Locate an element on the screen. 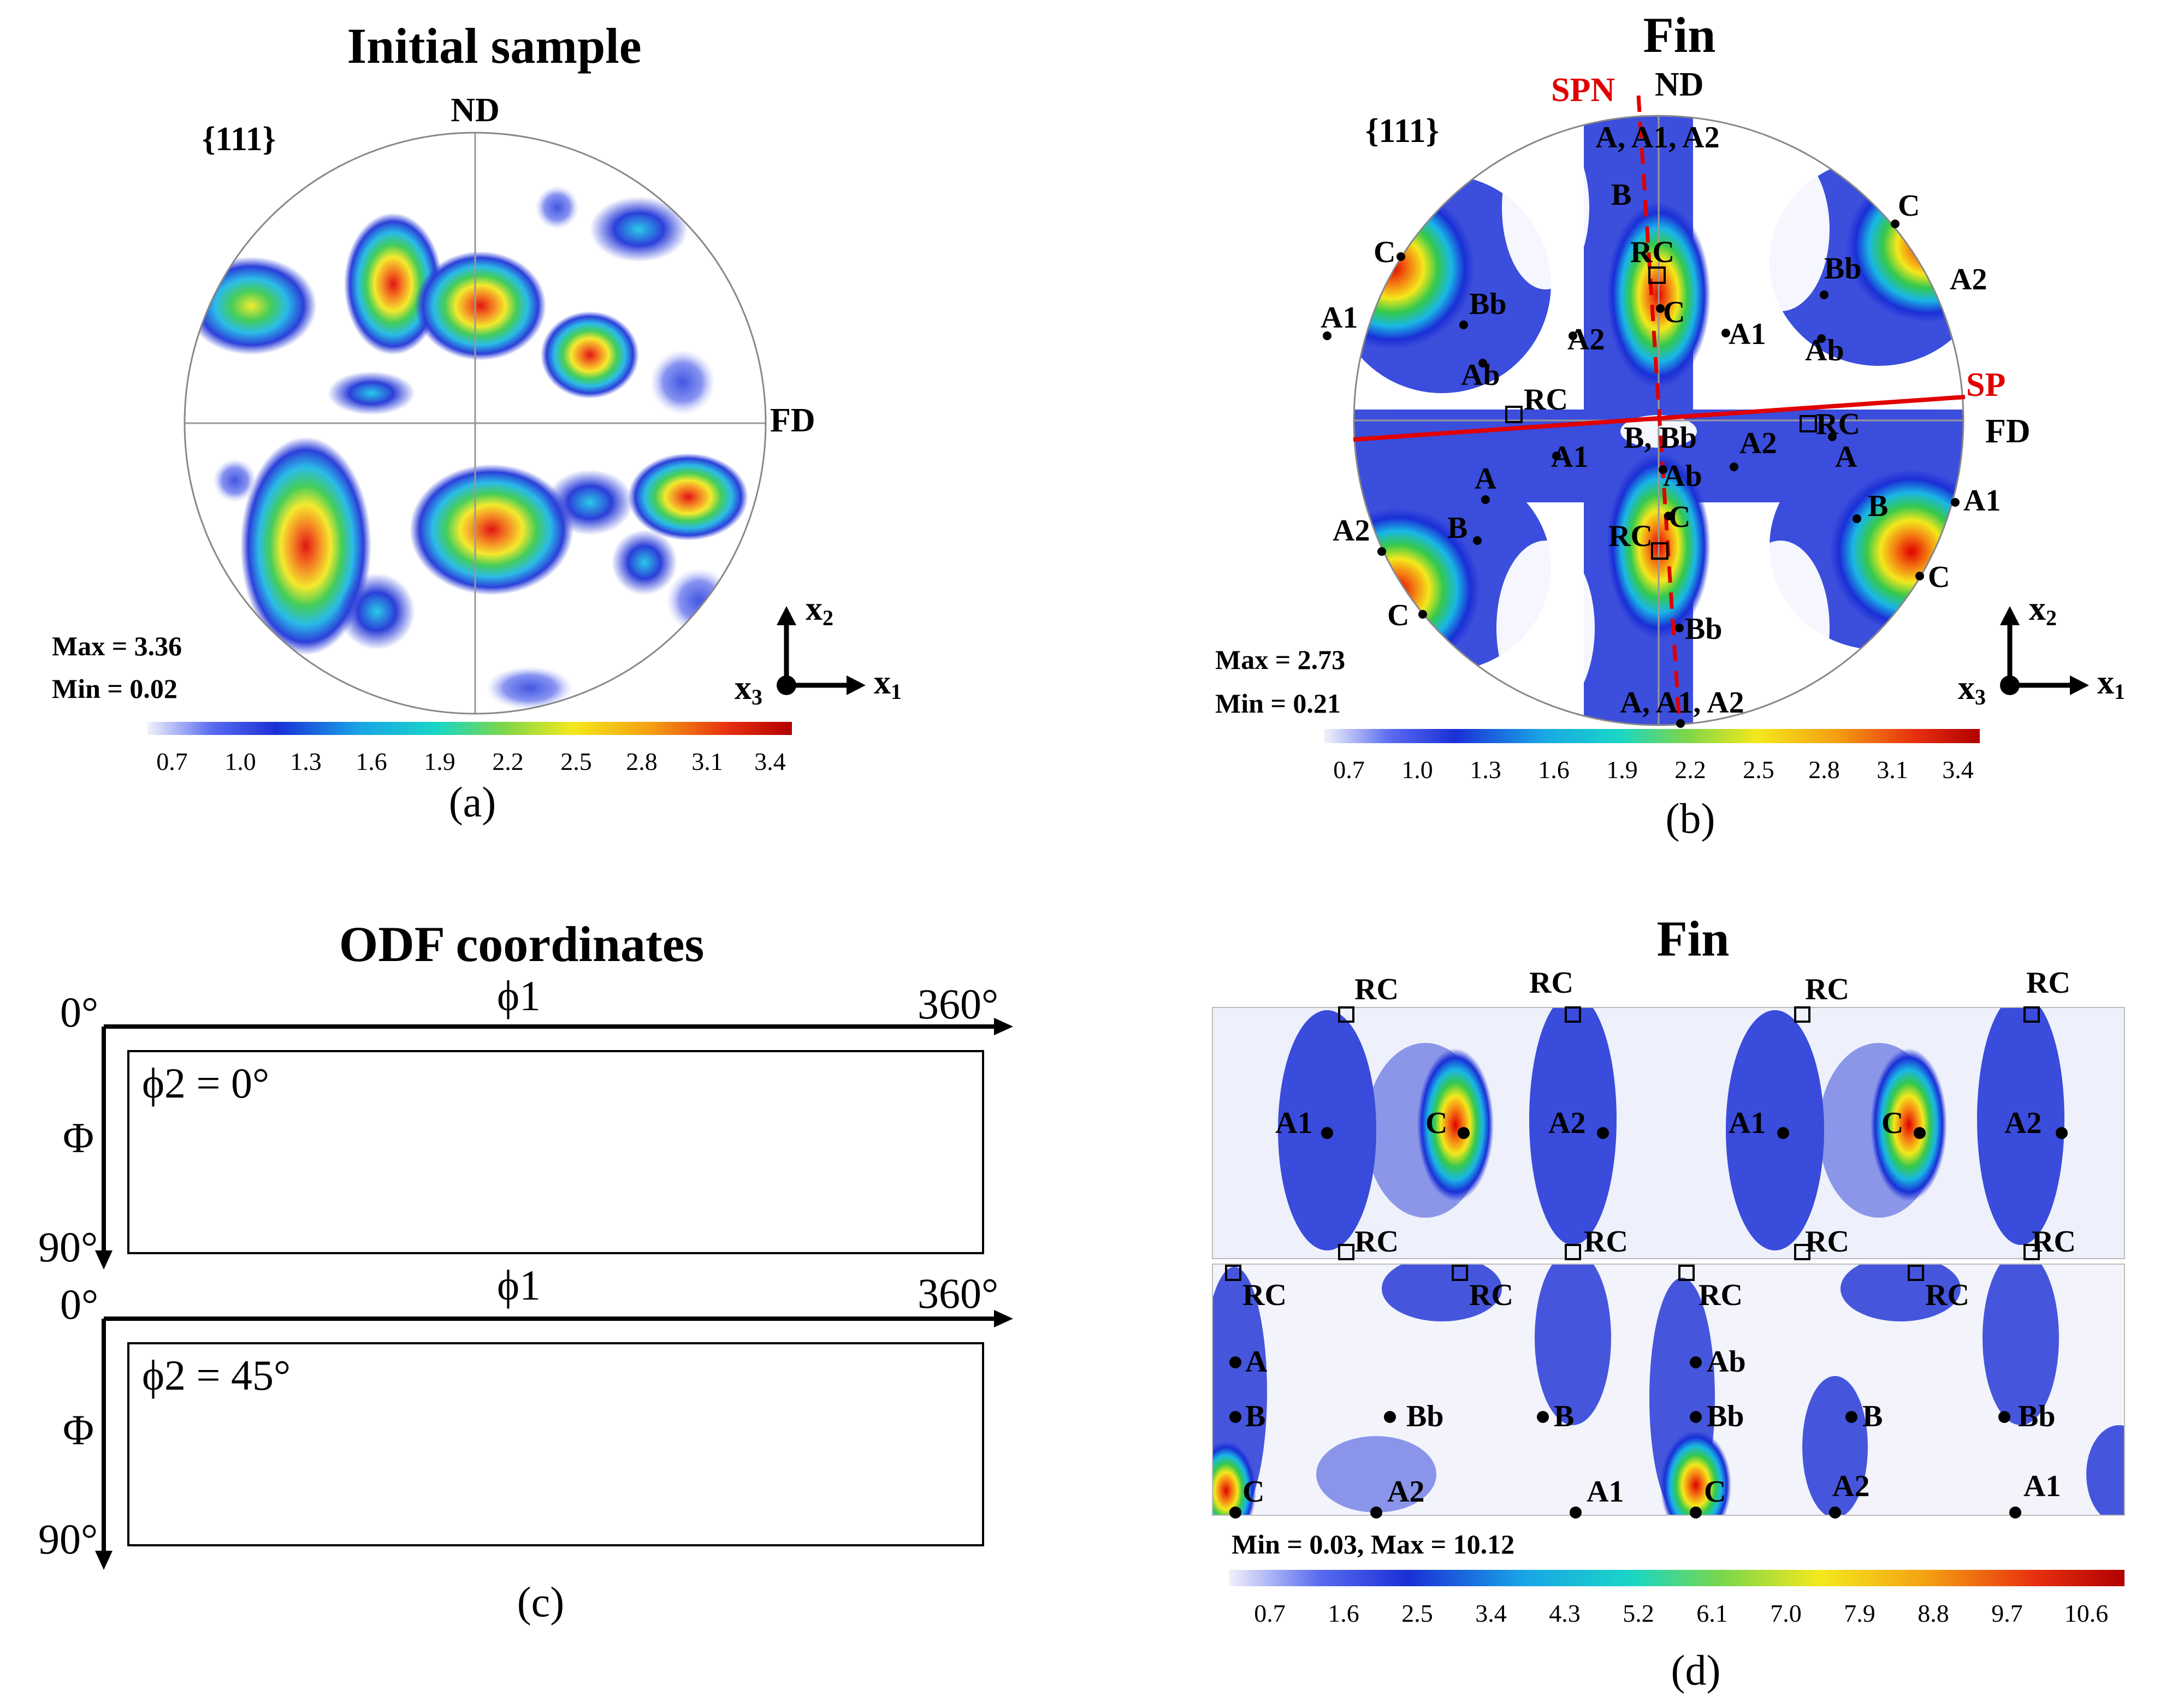 This screenshot has width=2160, height=1708. pole-figure-a is located at coordinates (475, 424).